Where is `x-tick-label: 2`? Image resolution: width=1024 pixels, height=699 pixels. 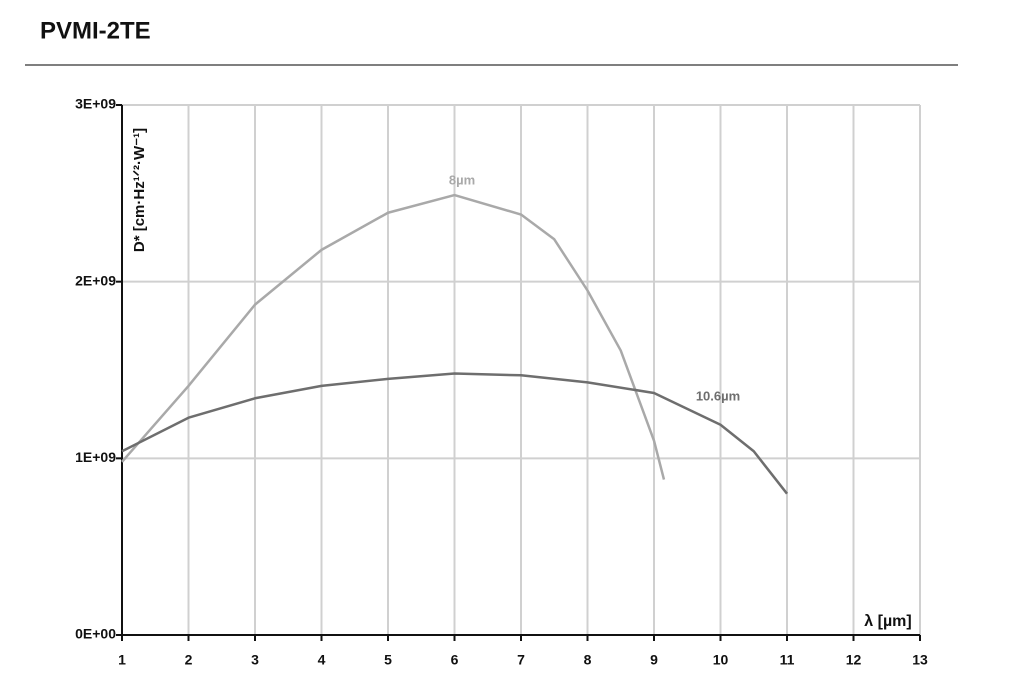
x-tick-label: 2 is located at coordinates (189, 660).